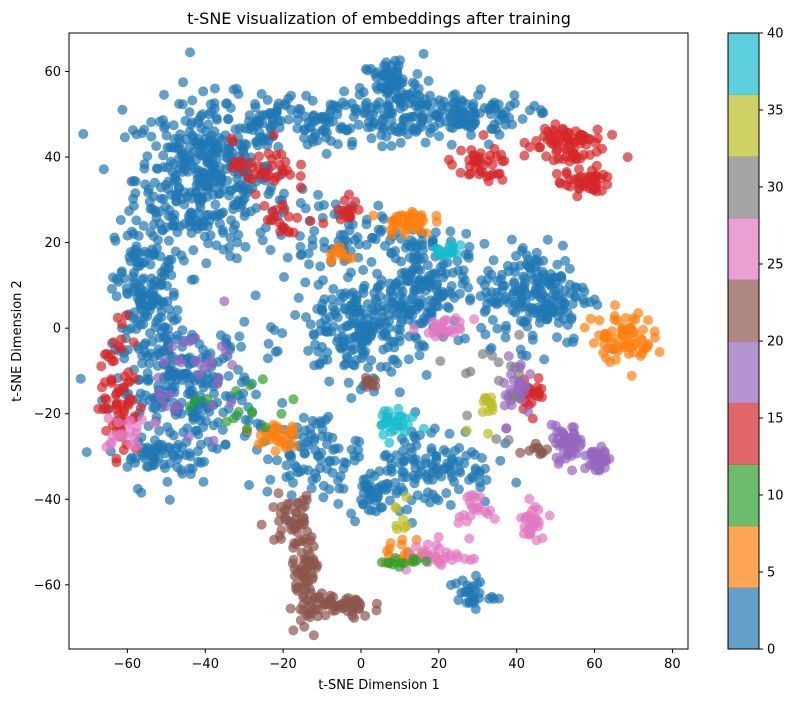 This screenshot has height=701, width=795. I want to click on colorbar-tick-label: 35, so click(775, 111).